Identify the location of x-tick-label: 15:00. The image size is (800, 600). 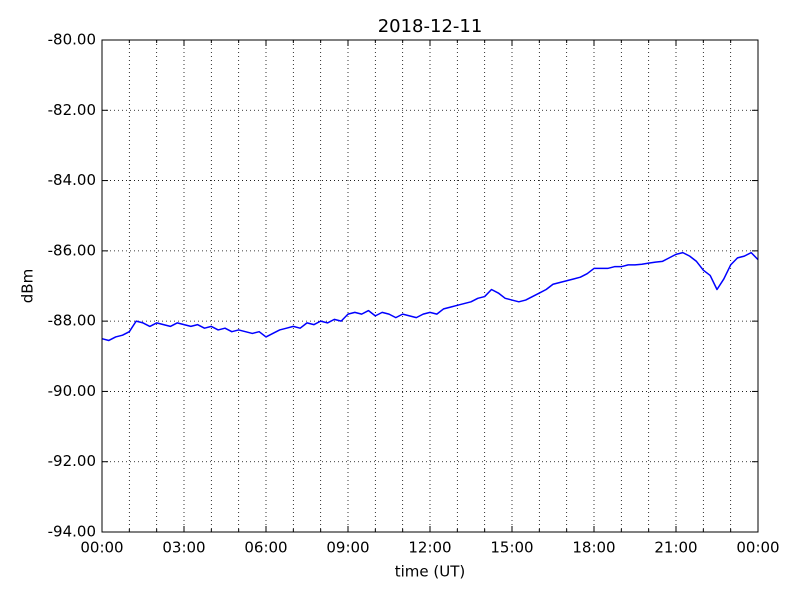
(511, 548).